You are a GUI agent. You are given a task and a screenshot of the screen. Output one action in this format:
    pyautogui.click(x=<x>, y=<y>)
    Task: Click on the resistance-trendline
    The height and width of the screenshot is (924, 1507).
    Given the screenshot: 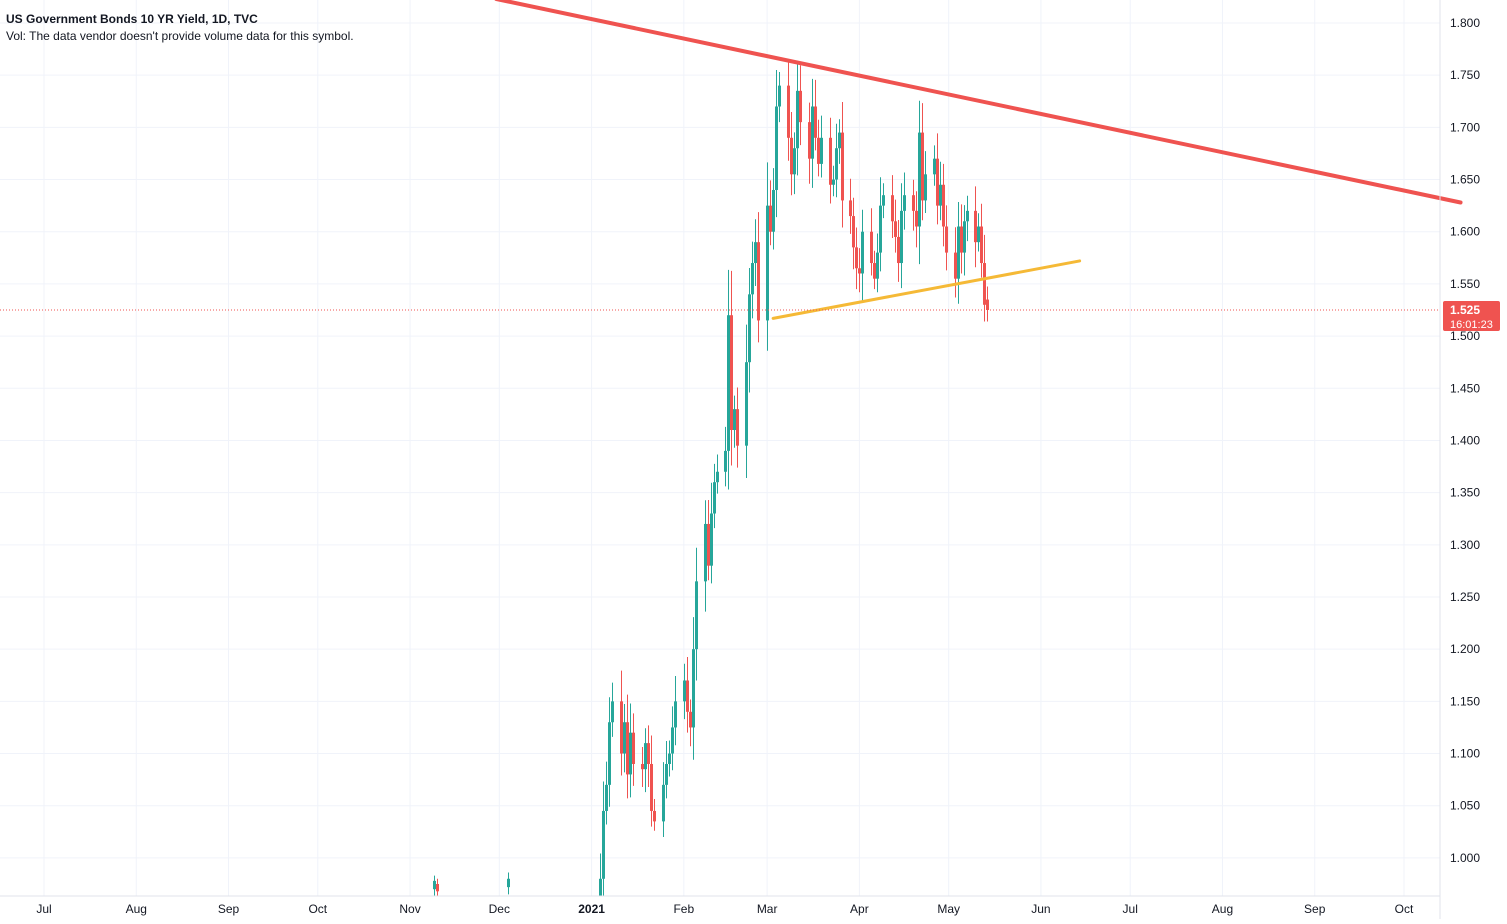 What is the action you would take?
    pyautogui.click(x=978, y=102)
    